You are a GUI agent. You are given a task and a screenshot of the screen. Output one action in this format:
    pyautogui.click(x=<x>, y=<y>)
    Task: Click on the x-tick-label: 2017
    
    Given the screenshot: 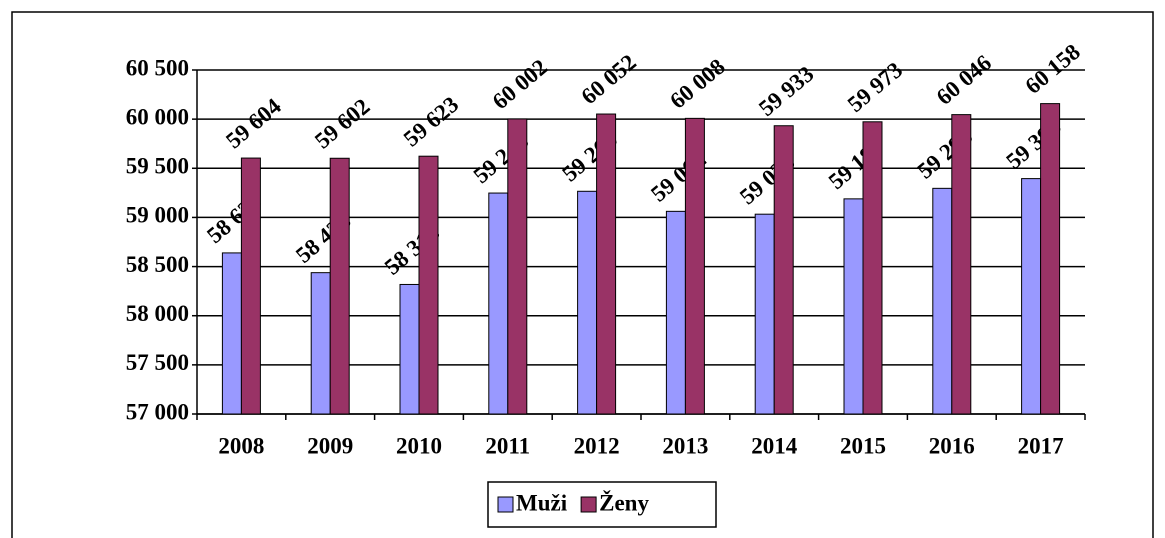 What is the action you would take?
    pyautogui.click(x=1041, y=445)
    